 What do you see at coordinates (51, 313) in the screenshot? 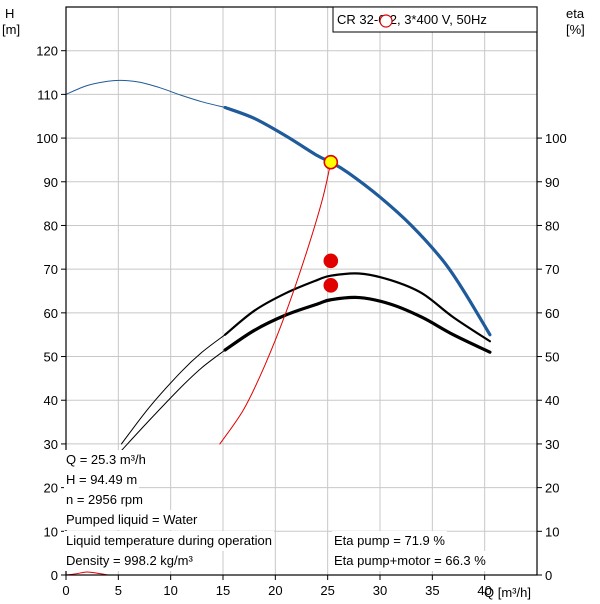
I see `y-left-tick-label: 60` at bounding box center [51, 313].